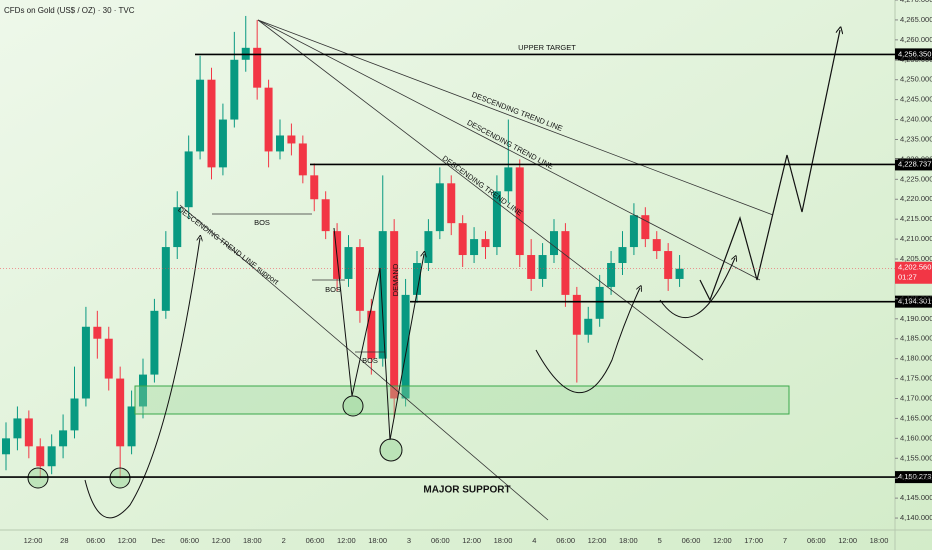 The height and width of the screenshot is (555, 932). What do you see at coordinates (916, 477) in the screenshot?
I see `y-tick-label: 4,150.000` at bounding box center [916, 477].